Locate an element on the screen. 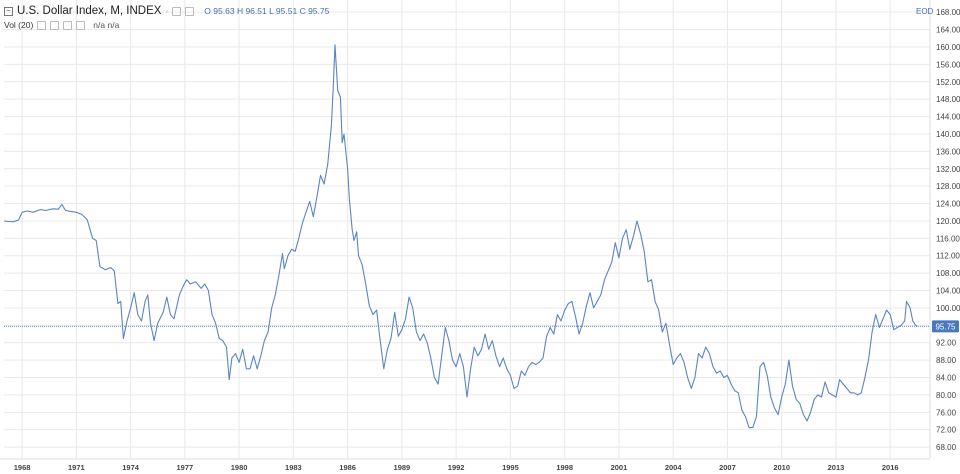  settings-icon is located at coordinates (177, 11).